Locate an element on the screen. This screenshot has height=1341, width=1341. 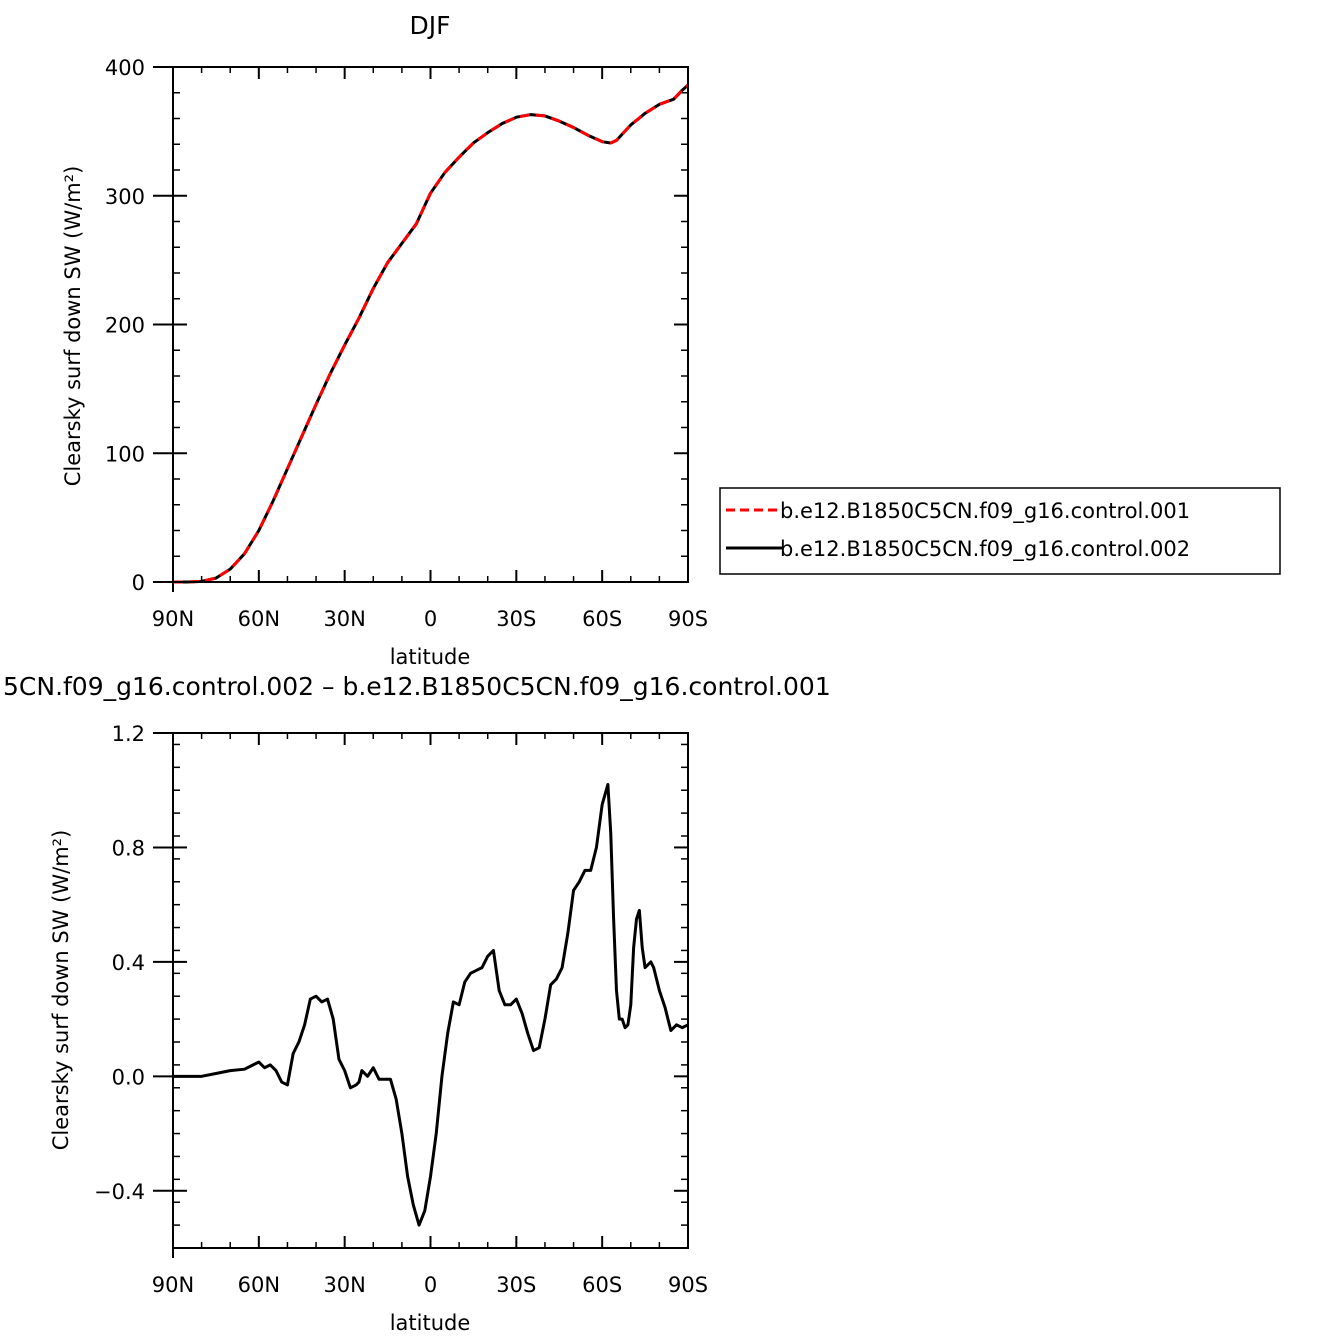
legend-label-series-2: b.e12.B1850C5CN.f09_g16.control.002 is located at coordinates (985, 549).